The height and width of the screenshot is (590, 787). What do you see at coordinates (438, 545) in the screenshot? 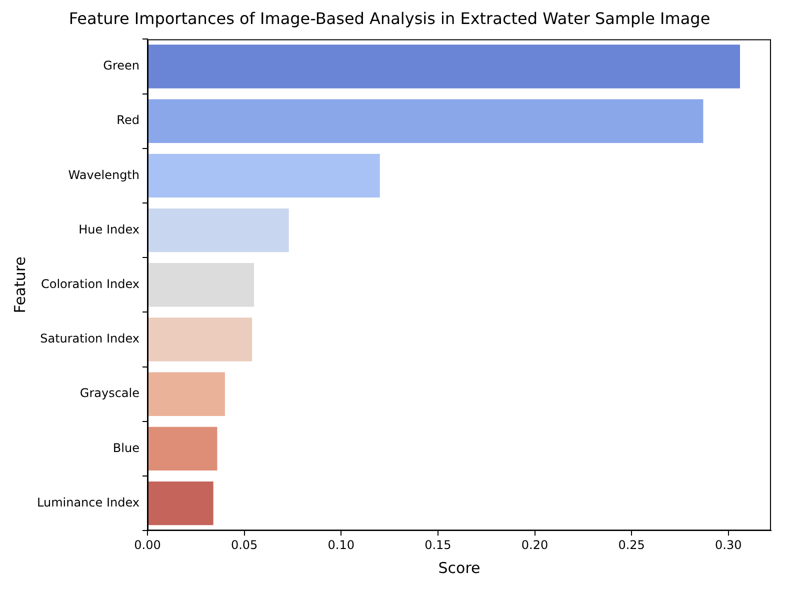
I see `x-tick-label: 0.15` at bounding box center [438, 545].